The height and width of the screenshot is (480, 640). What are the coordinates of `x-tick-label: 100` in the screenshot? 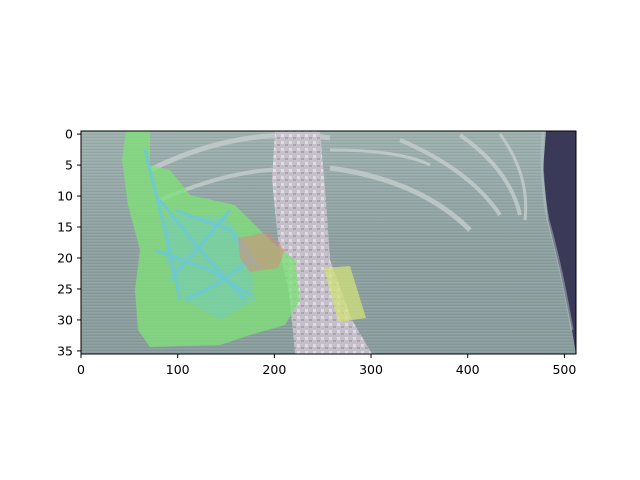 It's located at (178, 369).